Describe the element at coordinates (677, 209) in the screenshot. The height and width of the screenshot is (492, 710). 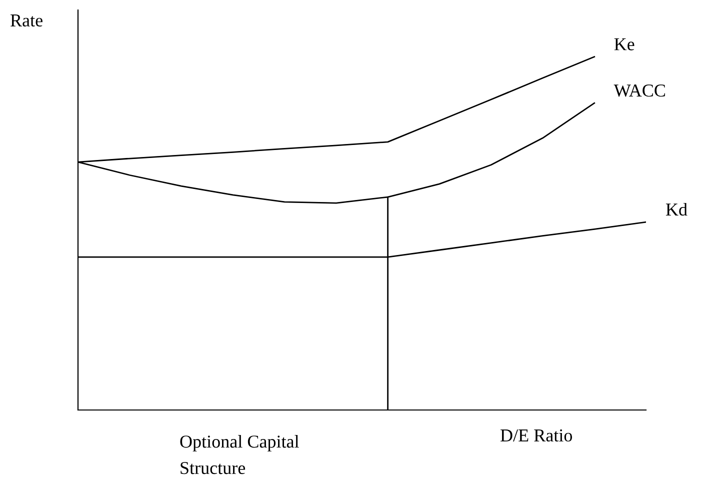
I see `series-label: Kd` at that location.